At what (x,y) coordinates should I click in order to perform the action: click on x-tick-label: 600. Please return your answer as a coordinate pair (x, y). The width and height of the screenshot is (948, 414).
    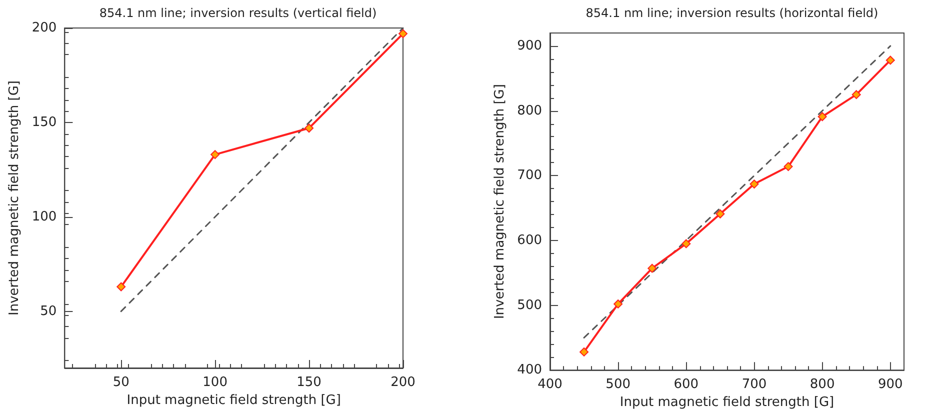
    Looking at the image, I should click on (686, 384).